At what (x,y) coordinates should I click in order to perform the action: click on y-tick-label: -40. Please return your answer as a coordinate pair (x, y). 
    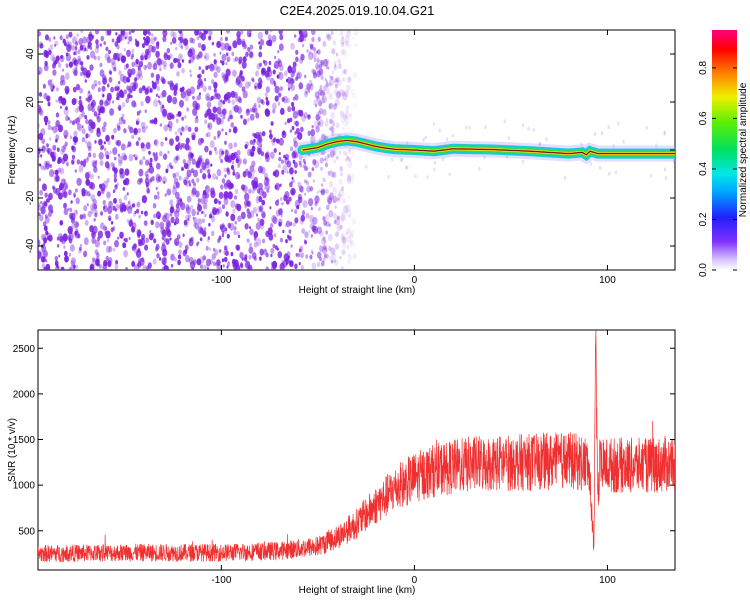
    Looking at the image, I should click on (30, 245).